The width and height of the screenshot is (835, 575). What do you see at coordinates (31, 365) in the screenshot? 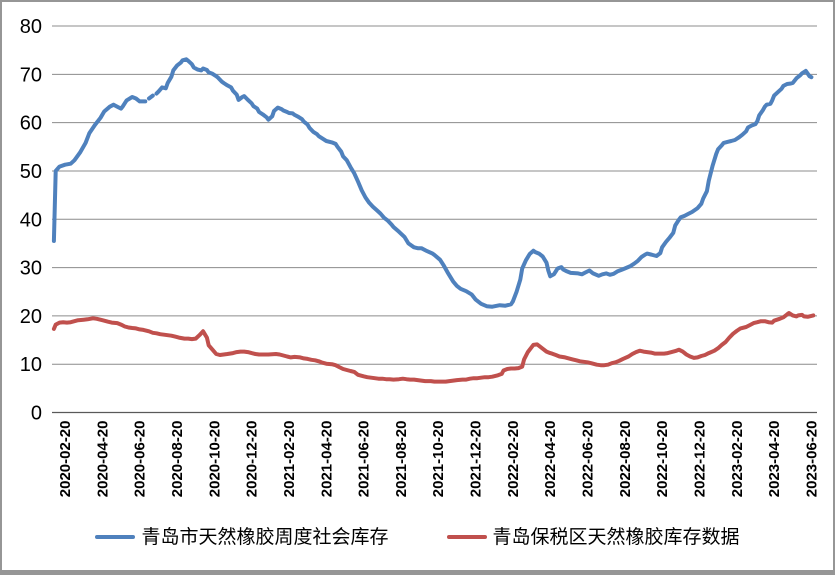
I see `y-axis-label: 10` at bounding box center [31, 365].